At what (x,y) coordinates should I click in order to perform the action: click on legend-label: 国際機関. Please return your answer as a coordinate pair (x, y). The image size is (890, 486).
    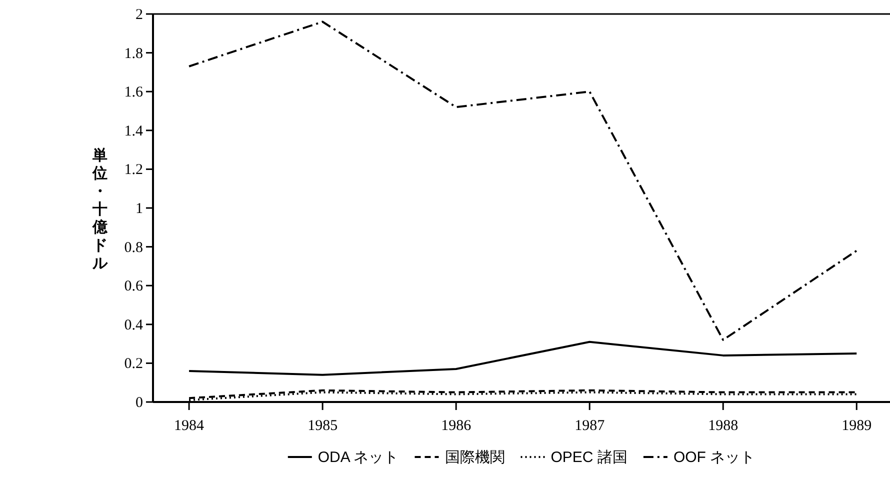
    Looking at the image, I should click on (474, 457).